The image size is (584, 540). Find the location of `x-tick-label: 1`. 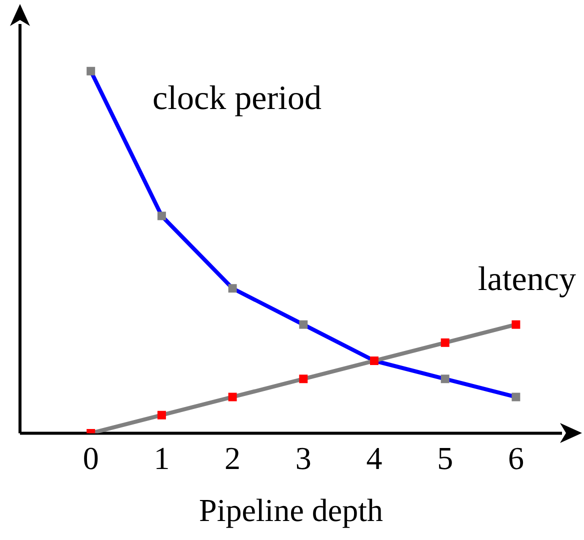

x-tick-label: 1 is located at coordinates (162, 458).